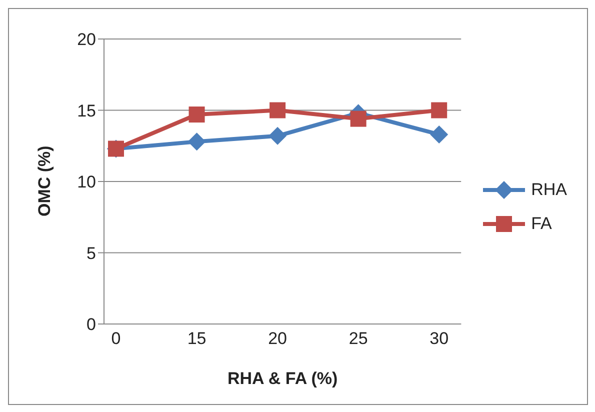 The width and height of the screenshot is (595, 412). Describe the element at coordinates (358, 338) in the screenshot. I see `x-tick-label: 25` at that location.